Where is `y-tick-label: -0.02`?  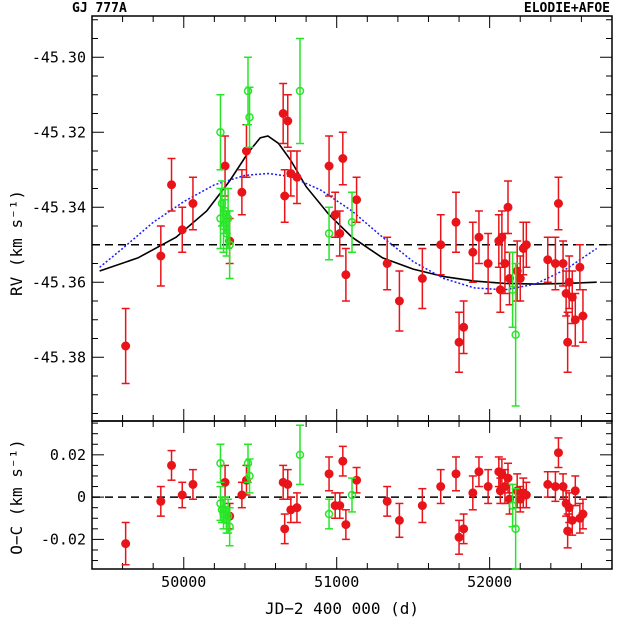 y-tick-label: -0.02 is located at coordinates (63, 539).